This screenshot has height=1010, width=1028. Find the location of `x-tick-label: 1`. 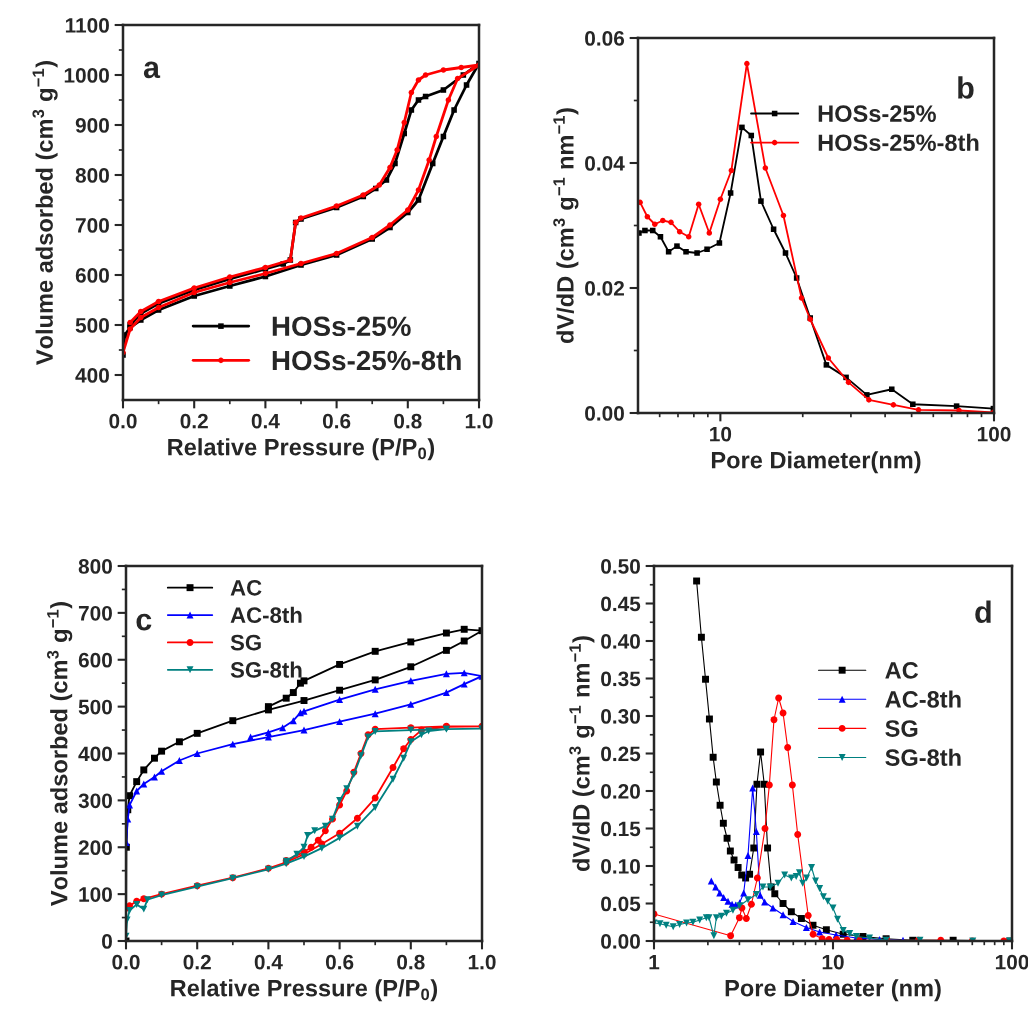

x-tick-label: 1 is located at coordinates (654, 962).